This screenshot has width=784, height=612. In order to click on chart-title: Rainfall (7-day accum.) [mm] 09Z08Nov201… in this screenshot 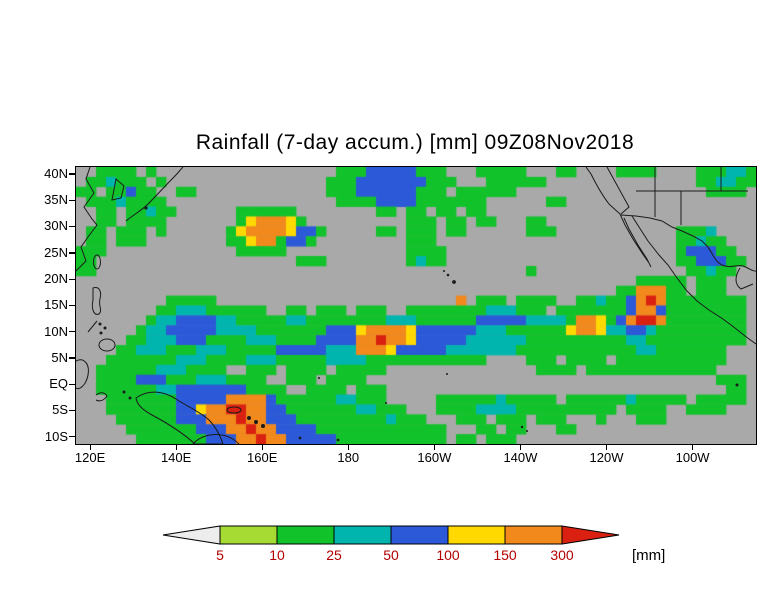, I will do `click(415, 142)`.